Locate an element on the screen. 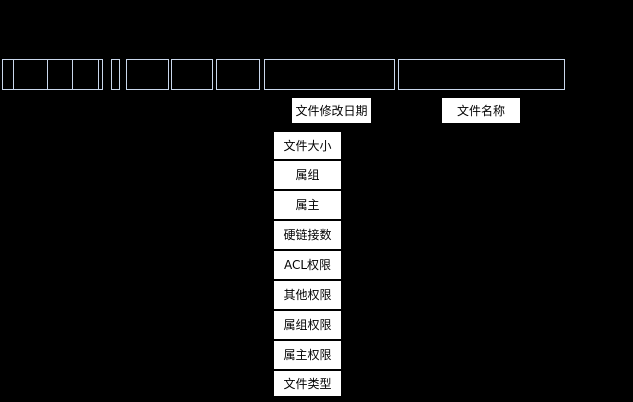  file-size-box is located at coordinates (238, 74).